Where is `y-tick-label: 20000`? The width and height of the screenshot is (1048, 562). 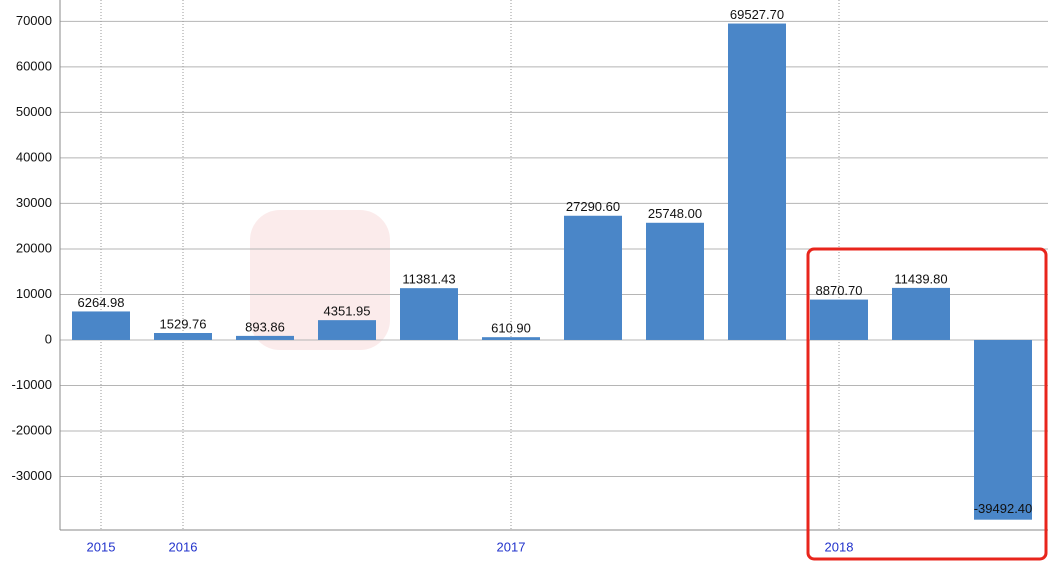
y-tick-label: 20000 is located at coordinates (34, 247).